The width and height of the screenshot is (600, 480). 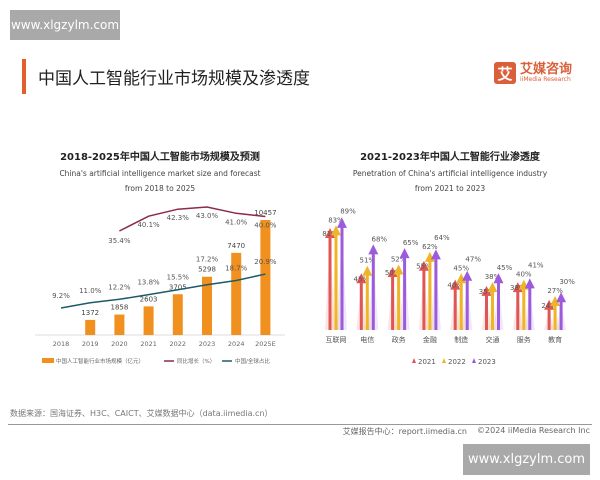 I want to click on share-label: 13.8%, so click(x=148, y=283).